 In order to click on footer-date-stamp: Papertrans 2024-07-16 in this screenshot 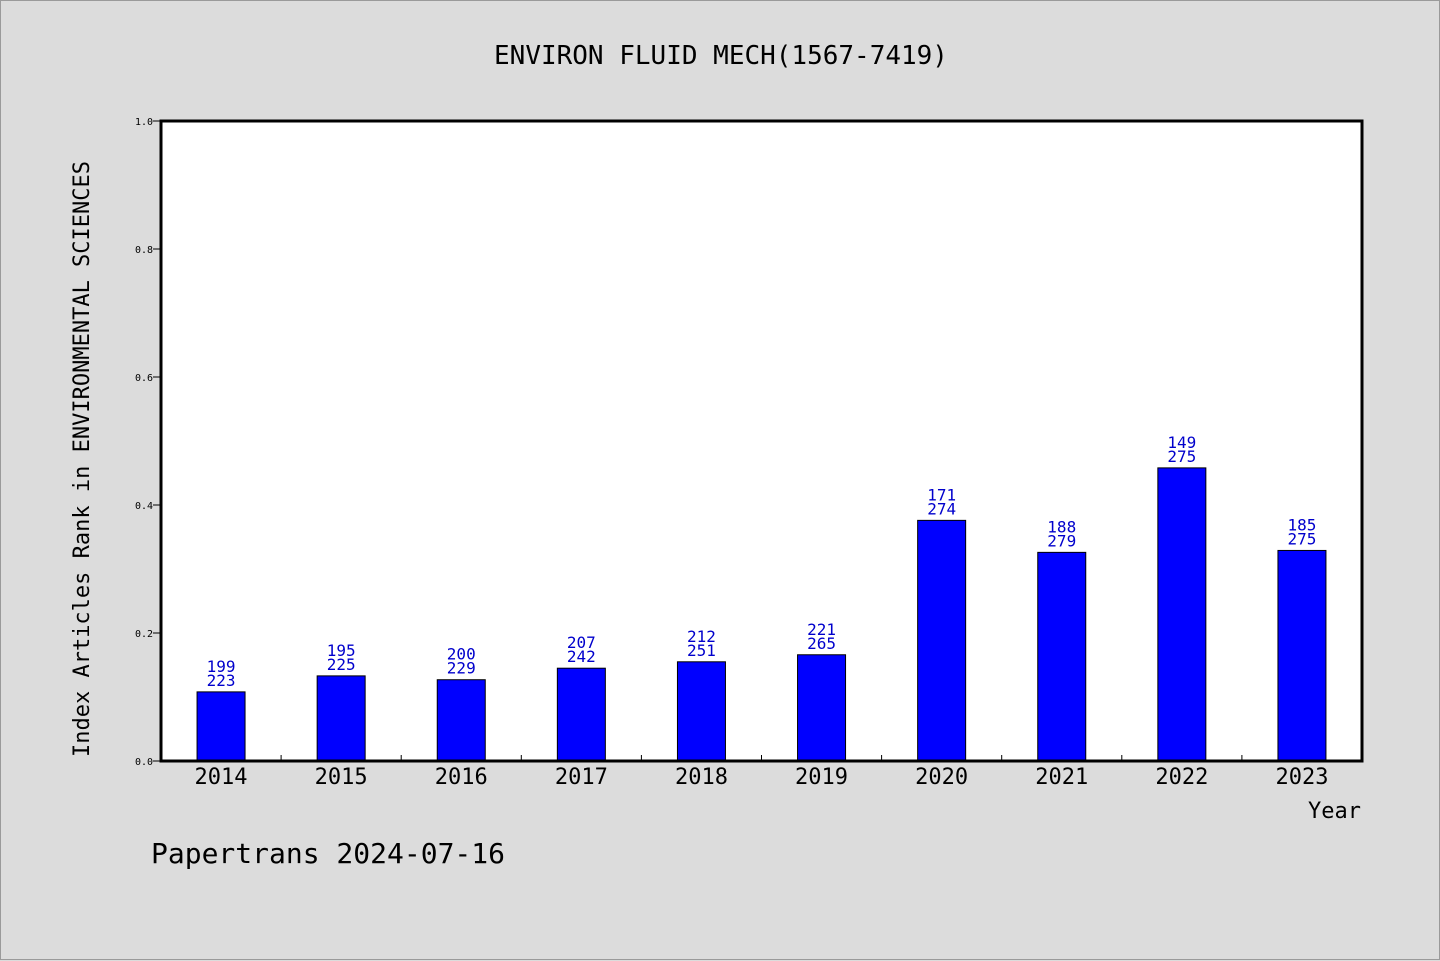, I will do `click(328, 853)`.